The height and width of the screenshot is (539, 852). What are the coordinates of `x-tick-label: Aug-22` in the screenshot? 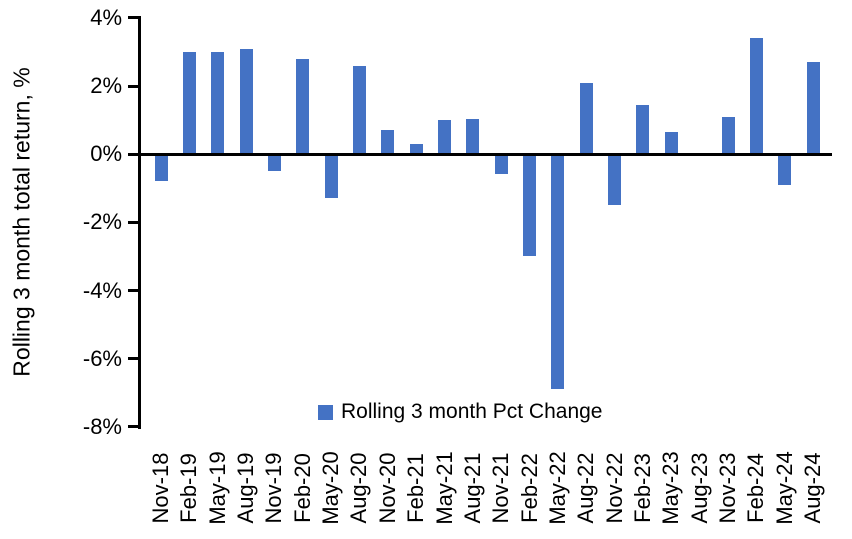 It's located at (585, 488).